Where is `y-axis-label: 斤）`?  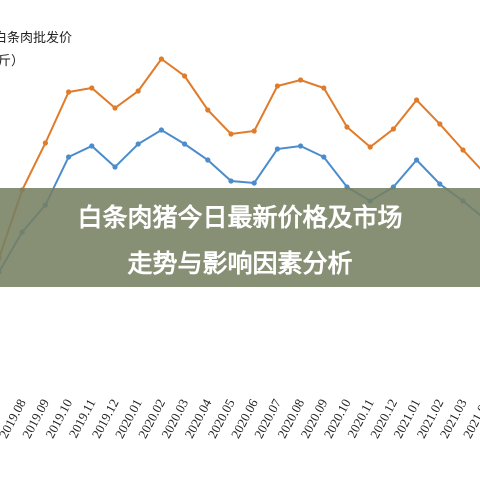
y-axis-label: 斤） is located at coordinates (12, 61).